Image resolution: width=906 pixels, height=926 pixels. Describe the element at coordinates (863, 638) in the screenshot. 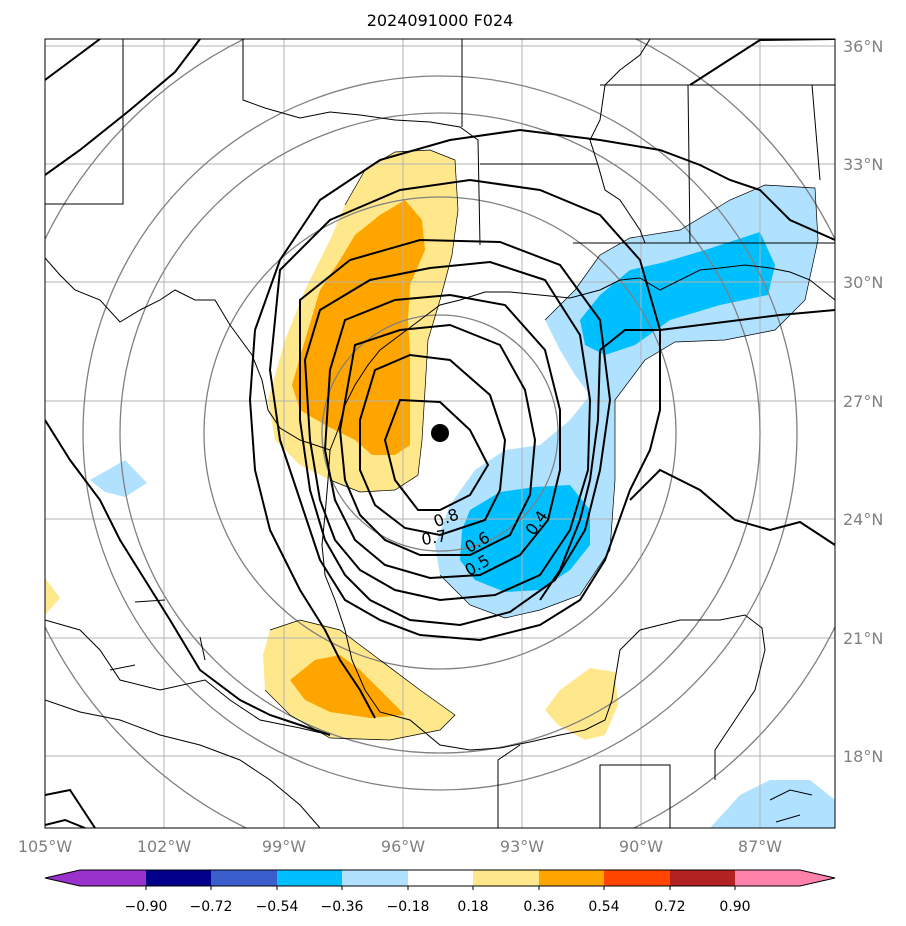

I see `lat-label-21n: 21°N` at that location.